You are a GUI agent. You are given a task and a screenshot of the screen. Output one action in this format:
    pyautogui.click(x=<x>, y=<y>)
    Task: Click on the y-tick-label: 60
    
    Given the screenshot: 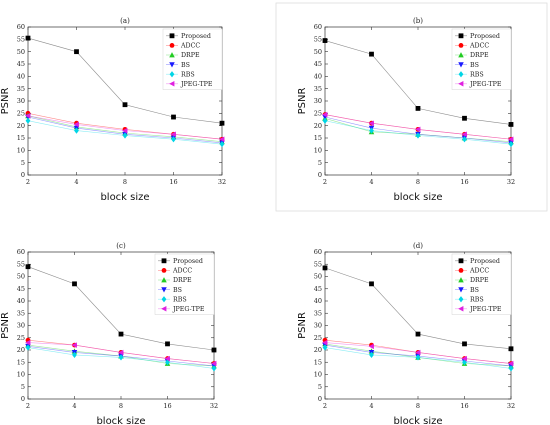 What is the action you would take?
    pyautogui.click(x=21, y=27)
    